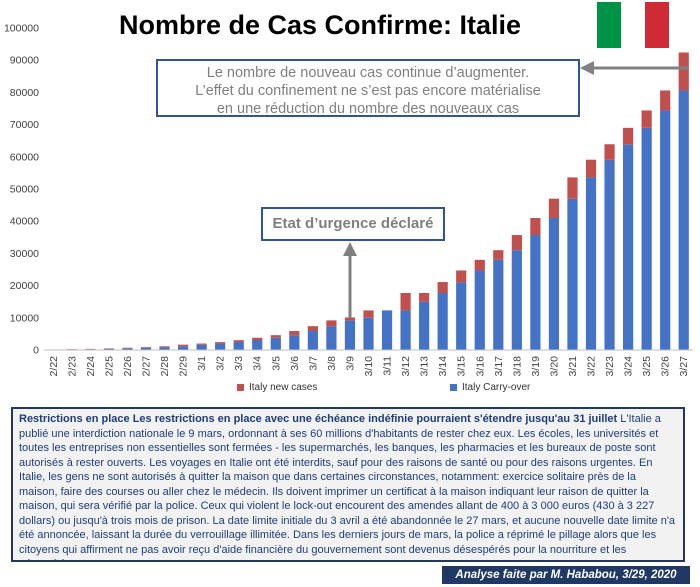  What do you see at coordinates (165, 366) in the screenshot?
I see `x-tick-label: 2/28` at bounding box center [165, 366].